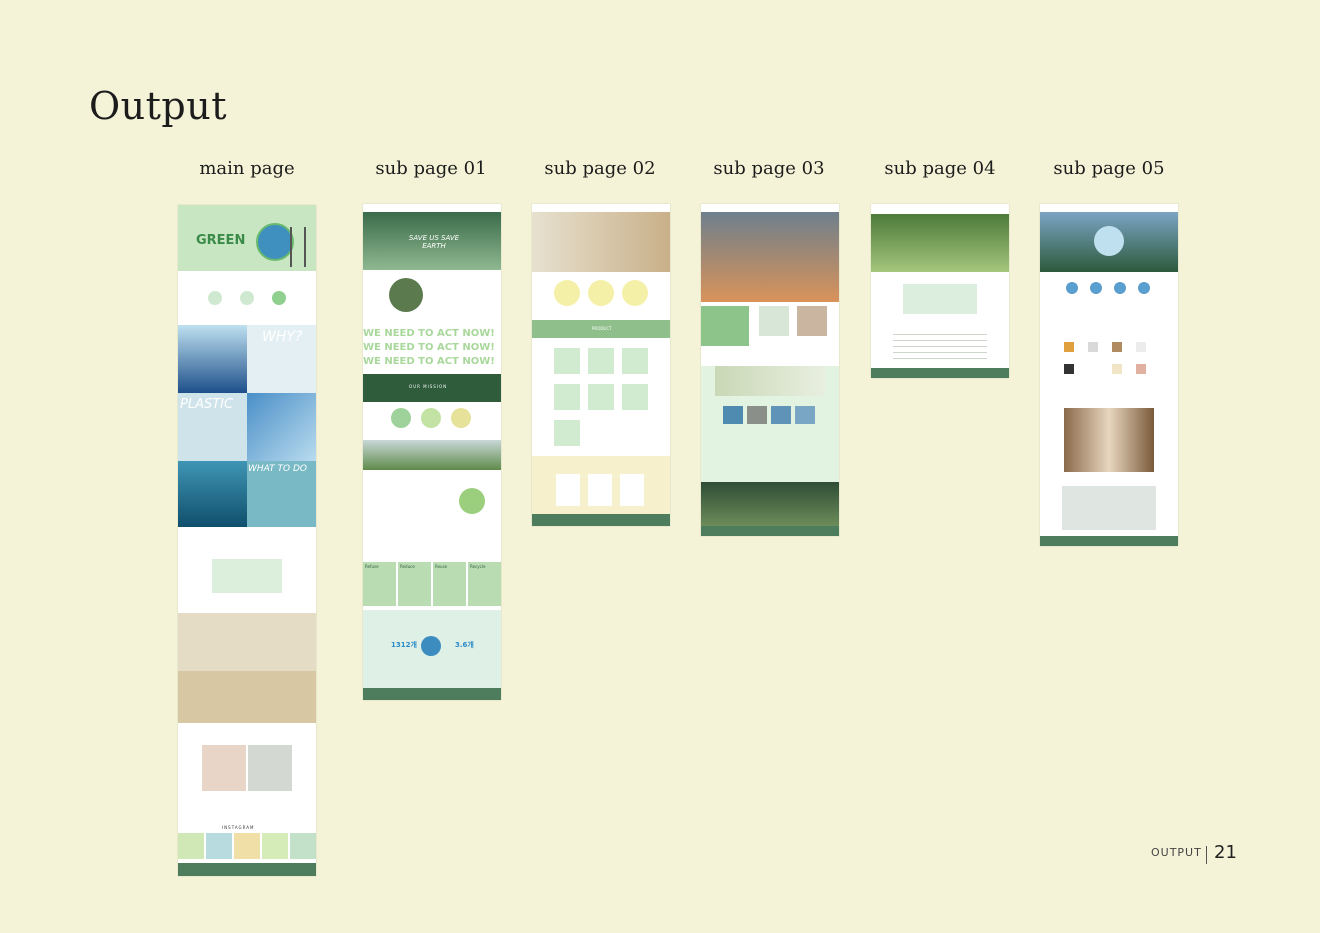 The width and height of the screenshot is (1320, 933). I want to click on icon-row, so click(247, 300).